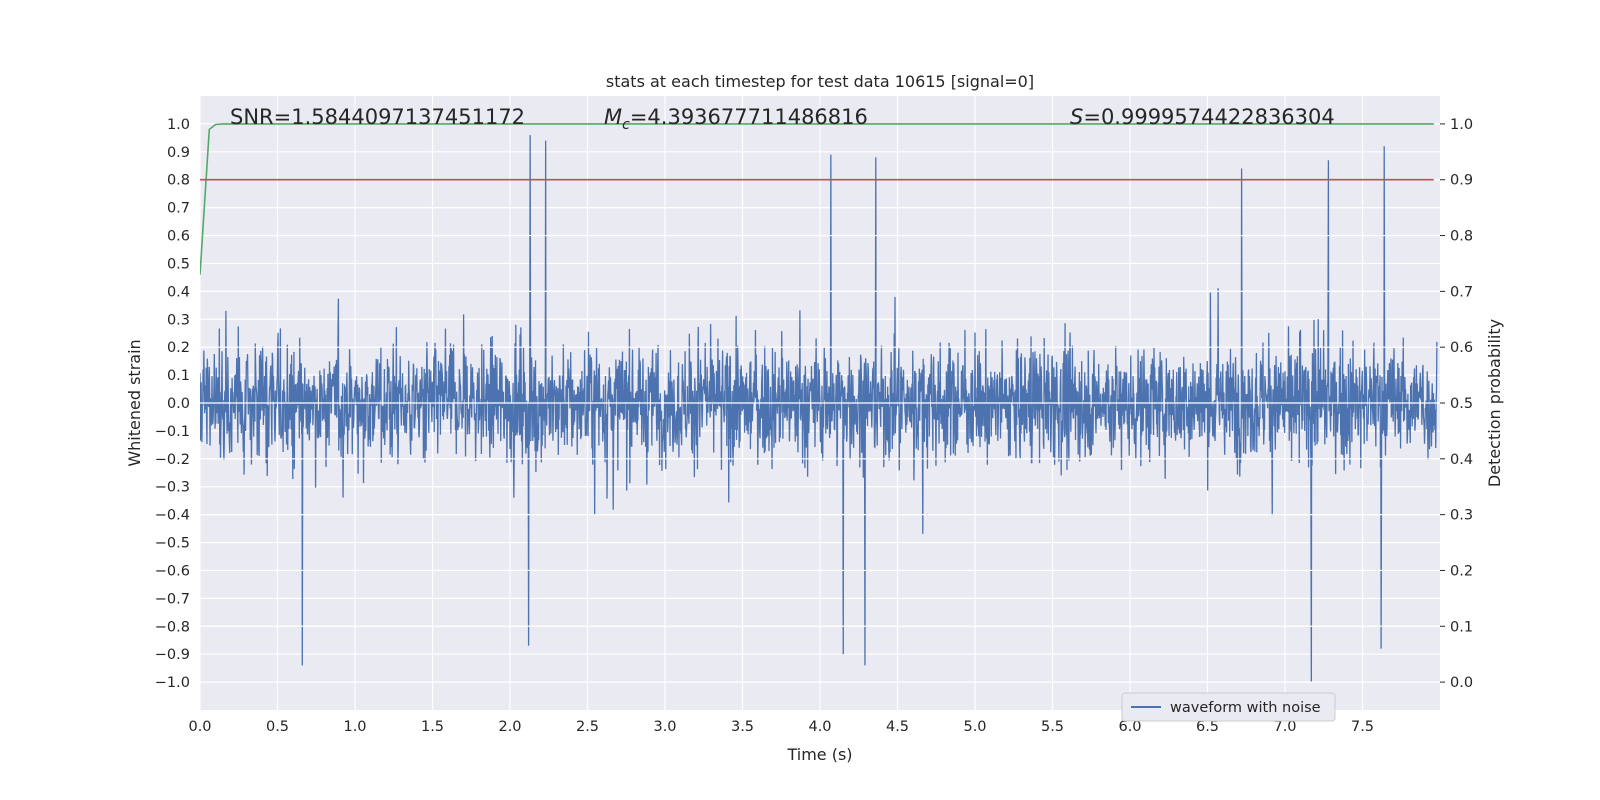 The image size is (1600, 800). Describe the element at coordinates (1362, 727) in the screenshot. I see `x-tick-label: 7.5` at that location.